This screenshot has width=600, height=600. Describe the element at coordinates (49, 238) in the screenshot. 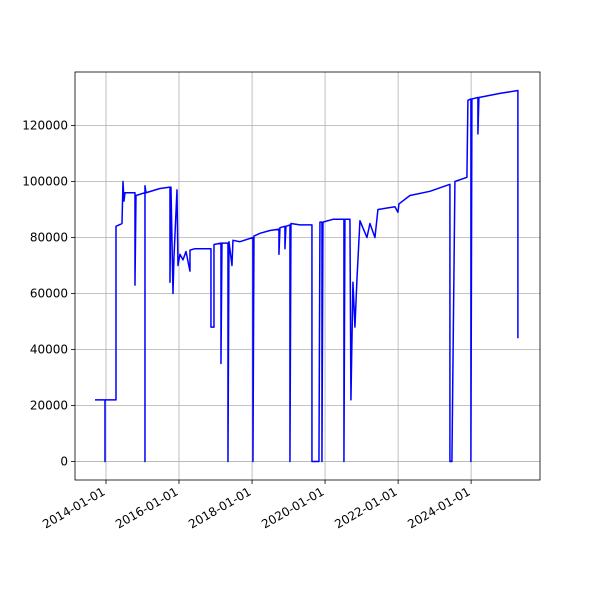

I see `y-tick-label: 80000` at that location.